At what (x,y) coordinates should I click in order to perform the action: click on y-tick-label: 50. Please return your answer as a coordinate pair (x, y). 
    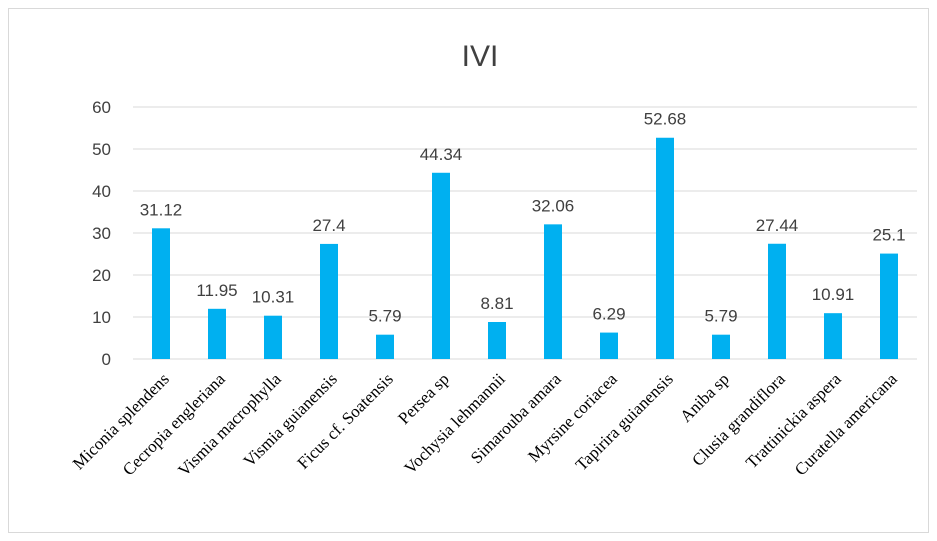
    Looking at the image, I should click on (101, 149).